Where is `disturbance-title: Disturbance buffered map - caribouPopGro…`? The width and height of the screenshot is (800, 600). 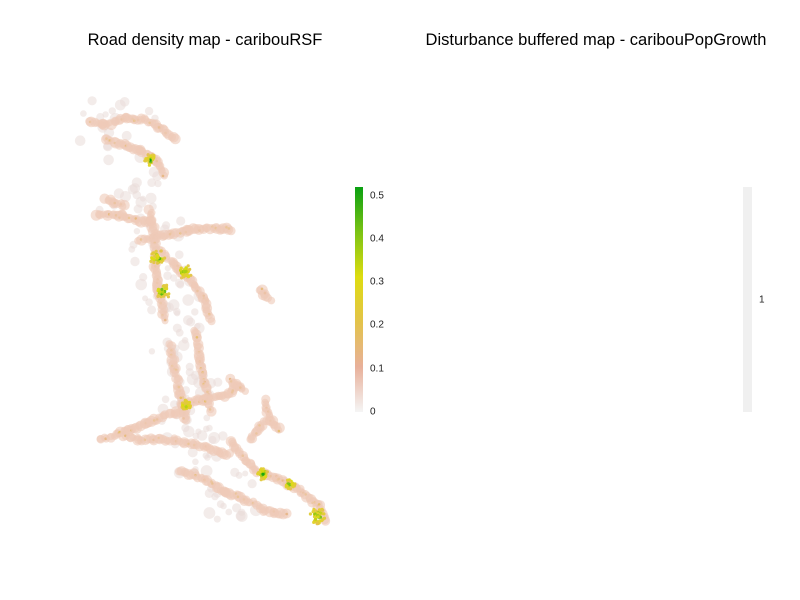 disturbance-title: Disturbance buffered map - caribouPopGro… is located at coordinates (596, 40).